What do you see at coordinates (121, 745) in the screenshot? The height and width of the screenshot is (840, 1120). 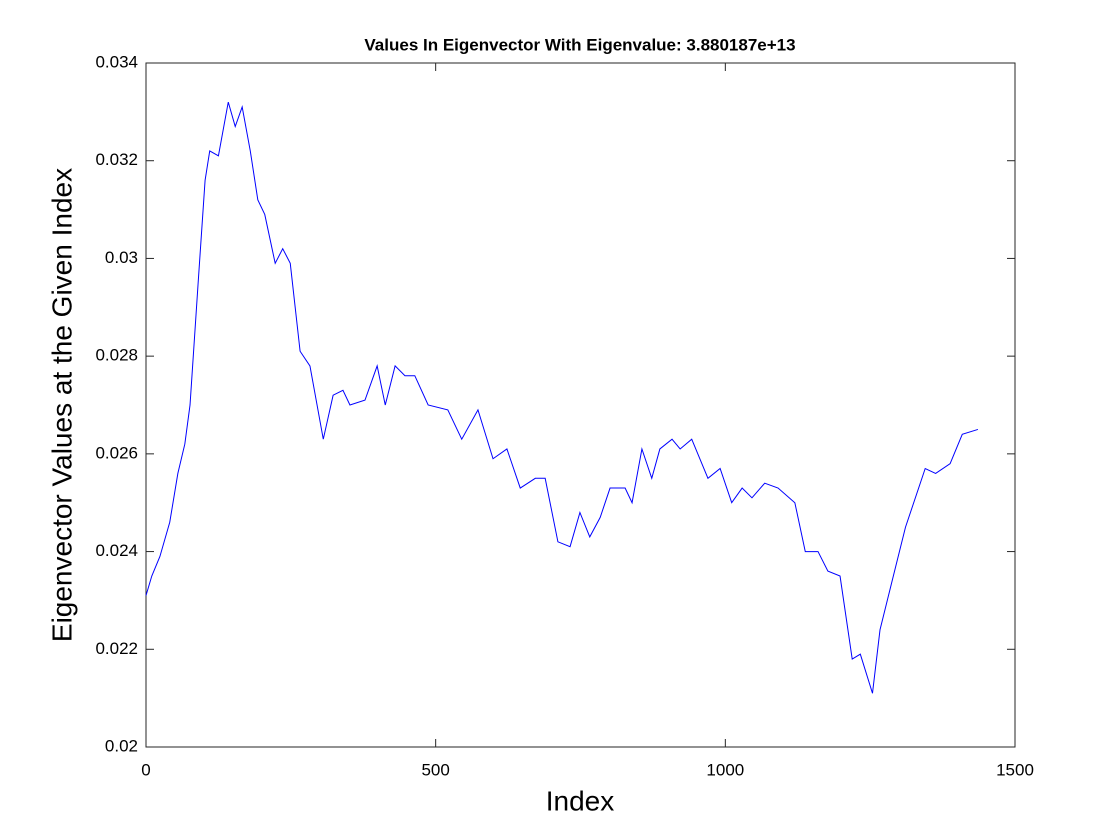 I see `y-tick-label: 0.02` at bounding box center [121, 745].